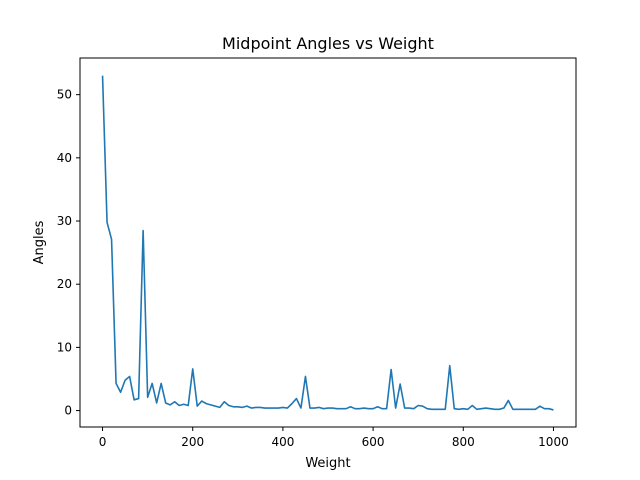  What do you see at coordinates (64, 221) in the screenshot?
I see `y-tick-label: 30` at bounding box center [64, 221].